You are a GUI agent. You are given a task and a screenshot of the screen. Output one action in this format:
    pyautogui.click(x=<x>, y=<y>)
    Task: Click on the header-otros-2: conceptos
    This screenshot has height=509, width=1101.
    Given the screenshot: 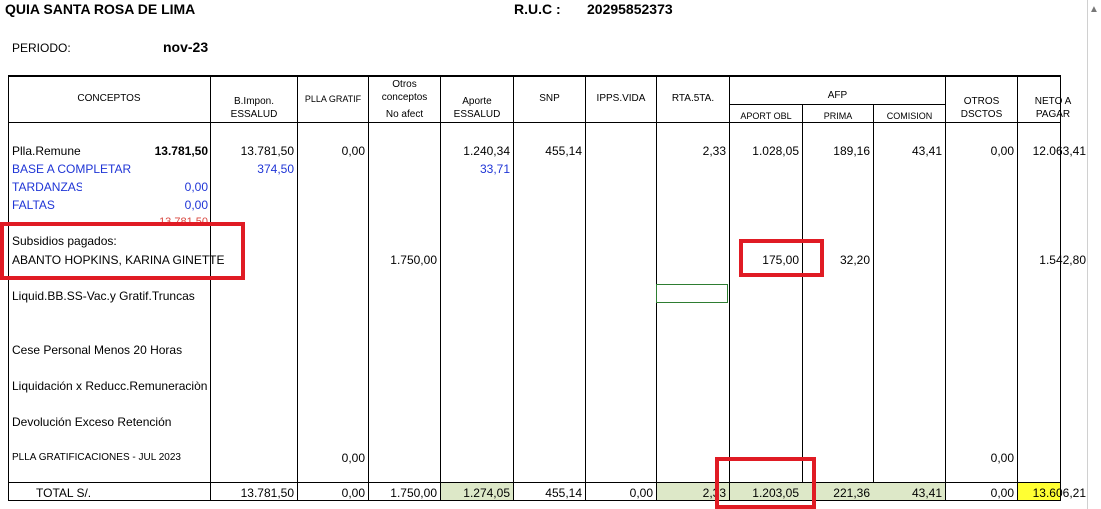 What is the action you would take?
    pyautogui.click(x=404, y=97)
    